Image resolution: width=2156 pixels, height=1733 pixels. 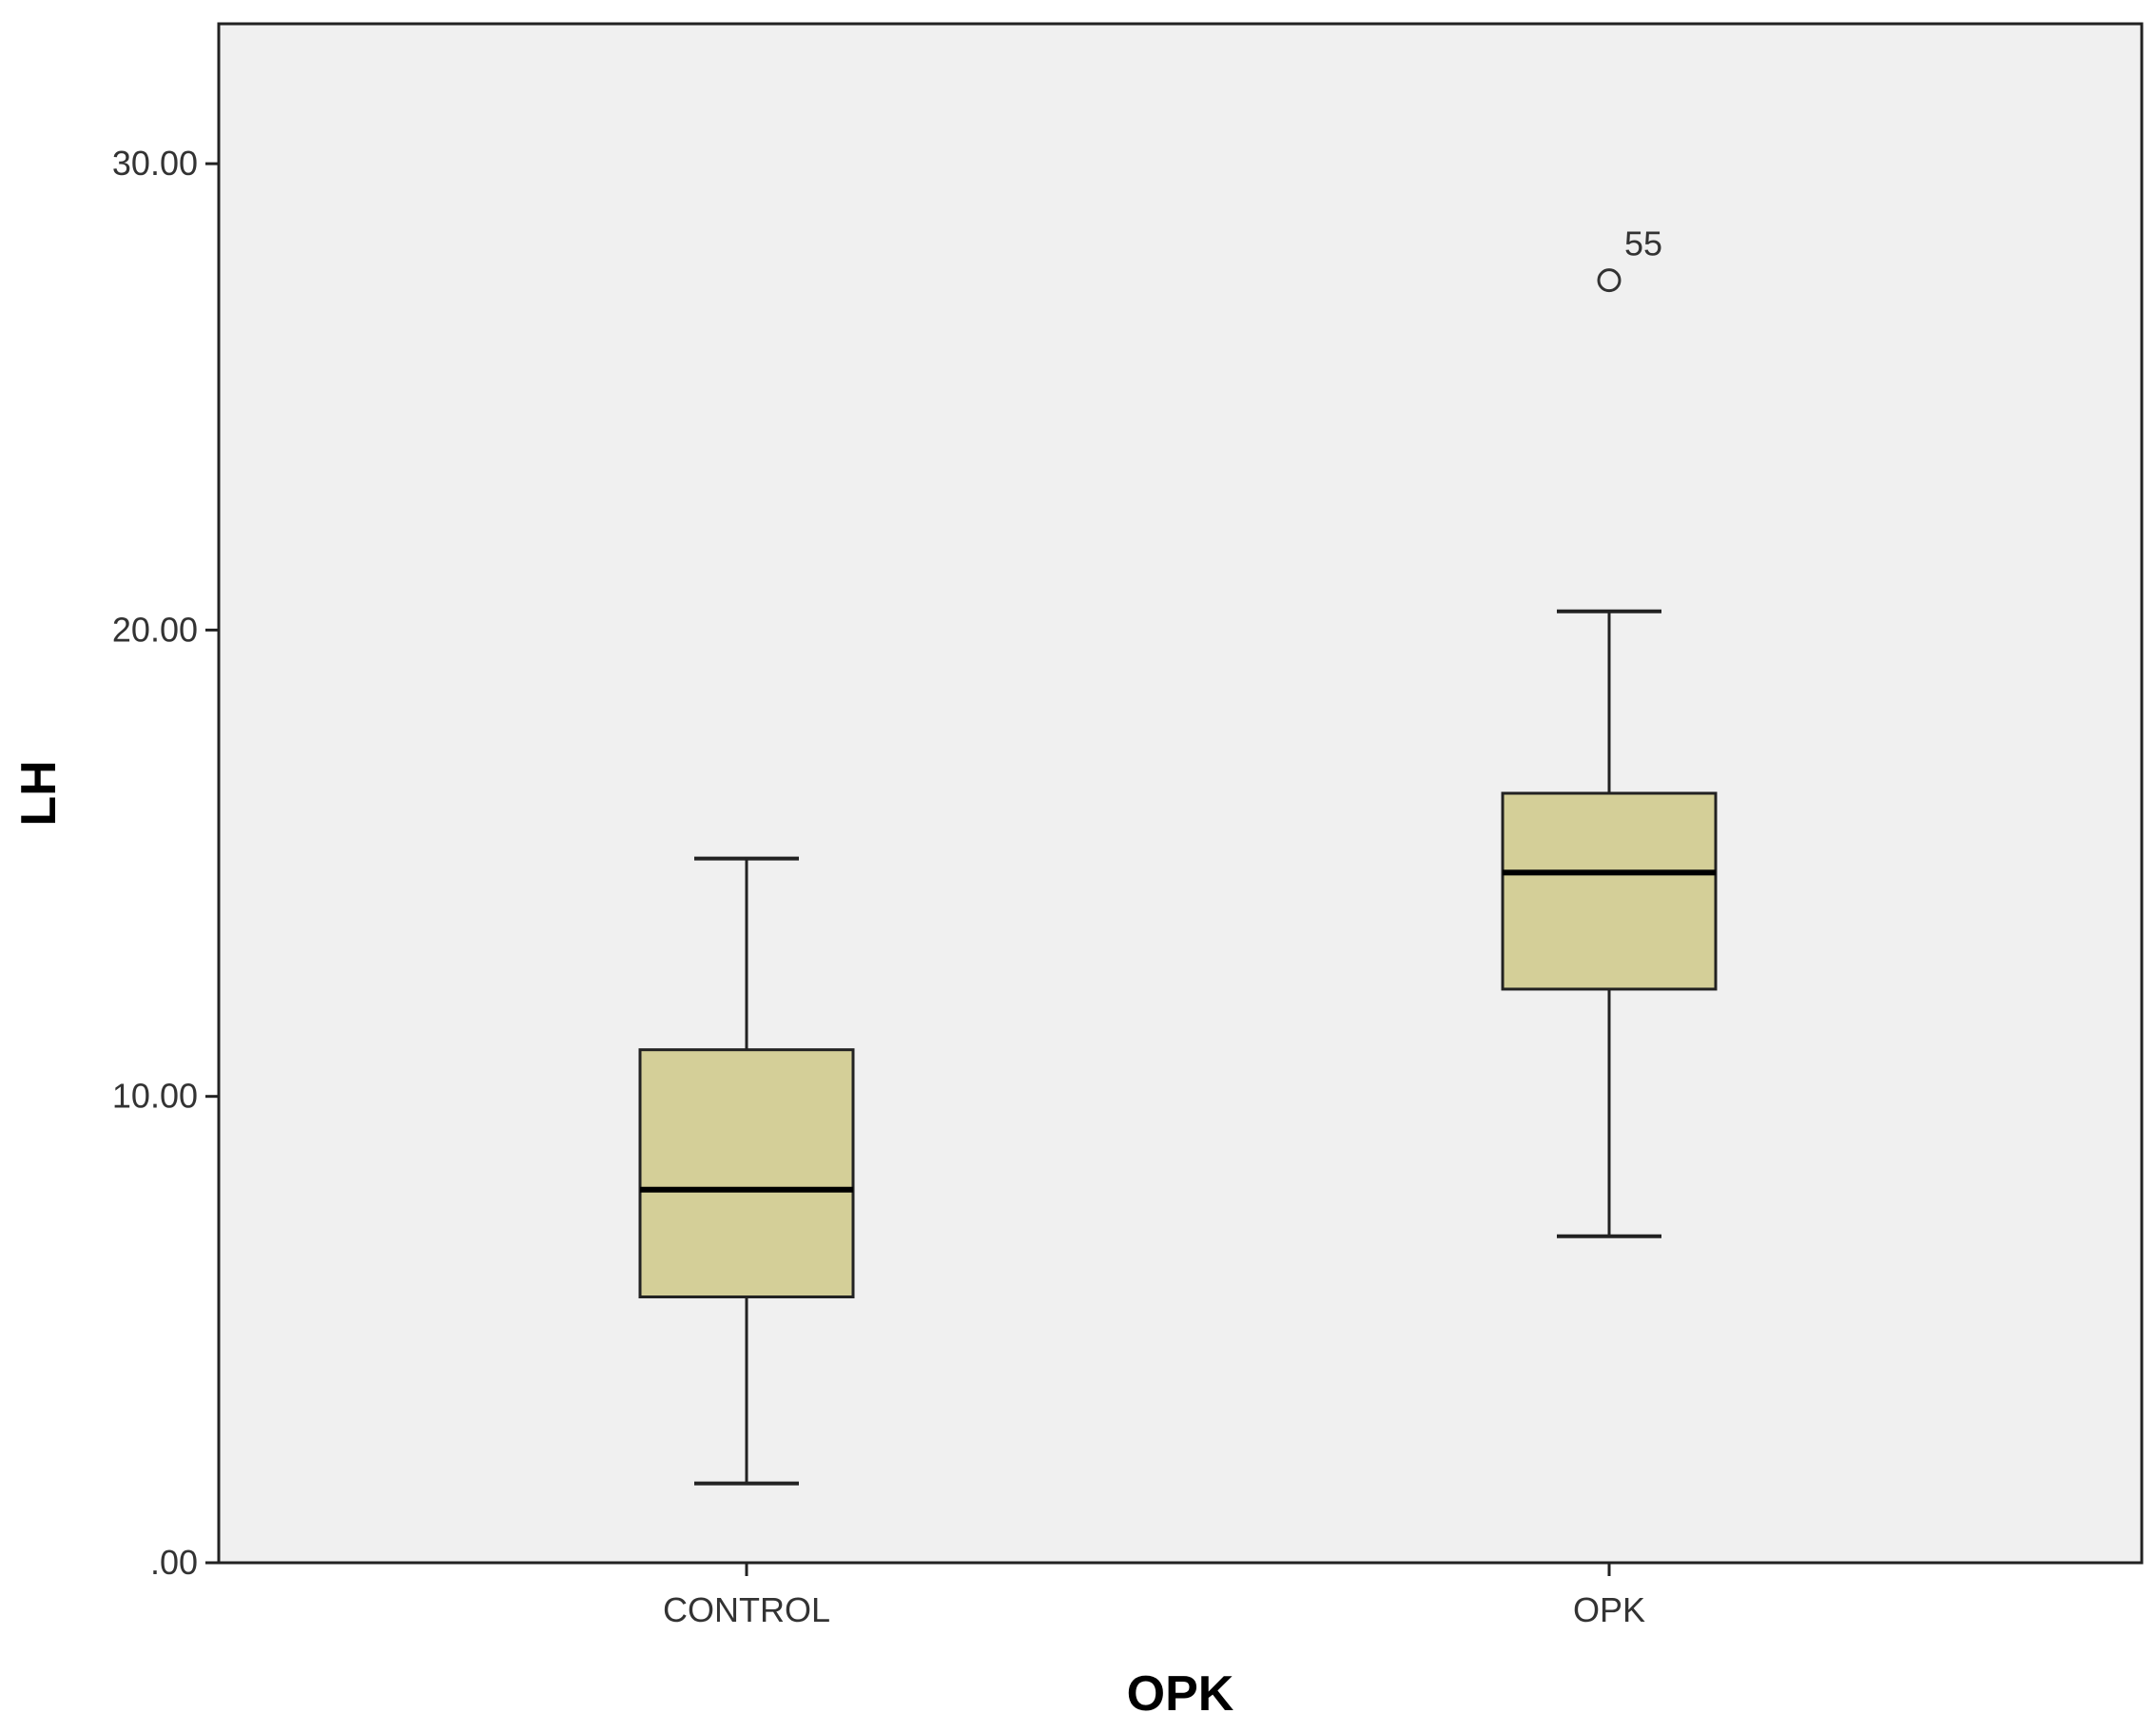 What do you see at coordinates (174, 1562) in the screenshot?
I see `y-tick-label: .00` at bounding box center [174, 1562].